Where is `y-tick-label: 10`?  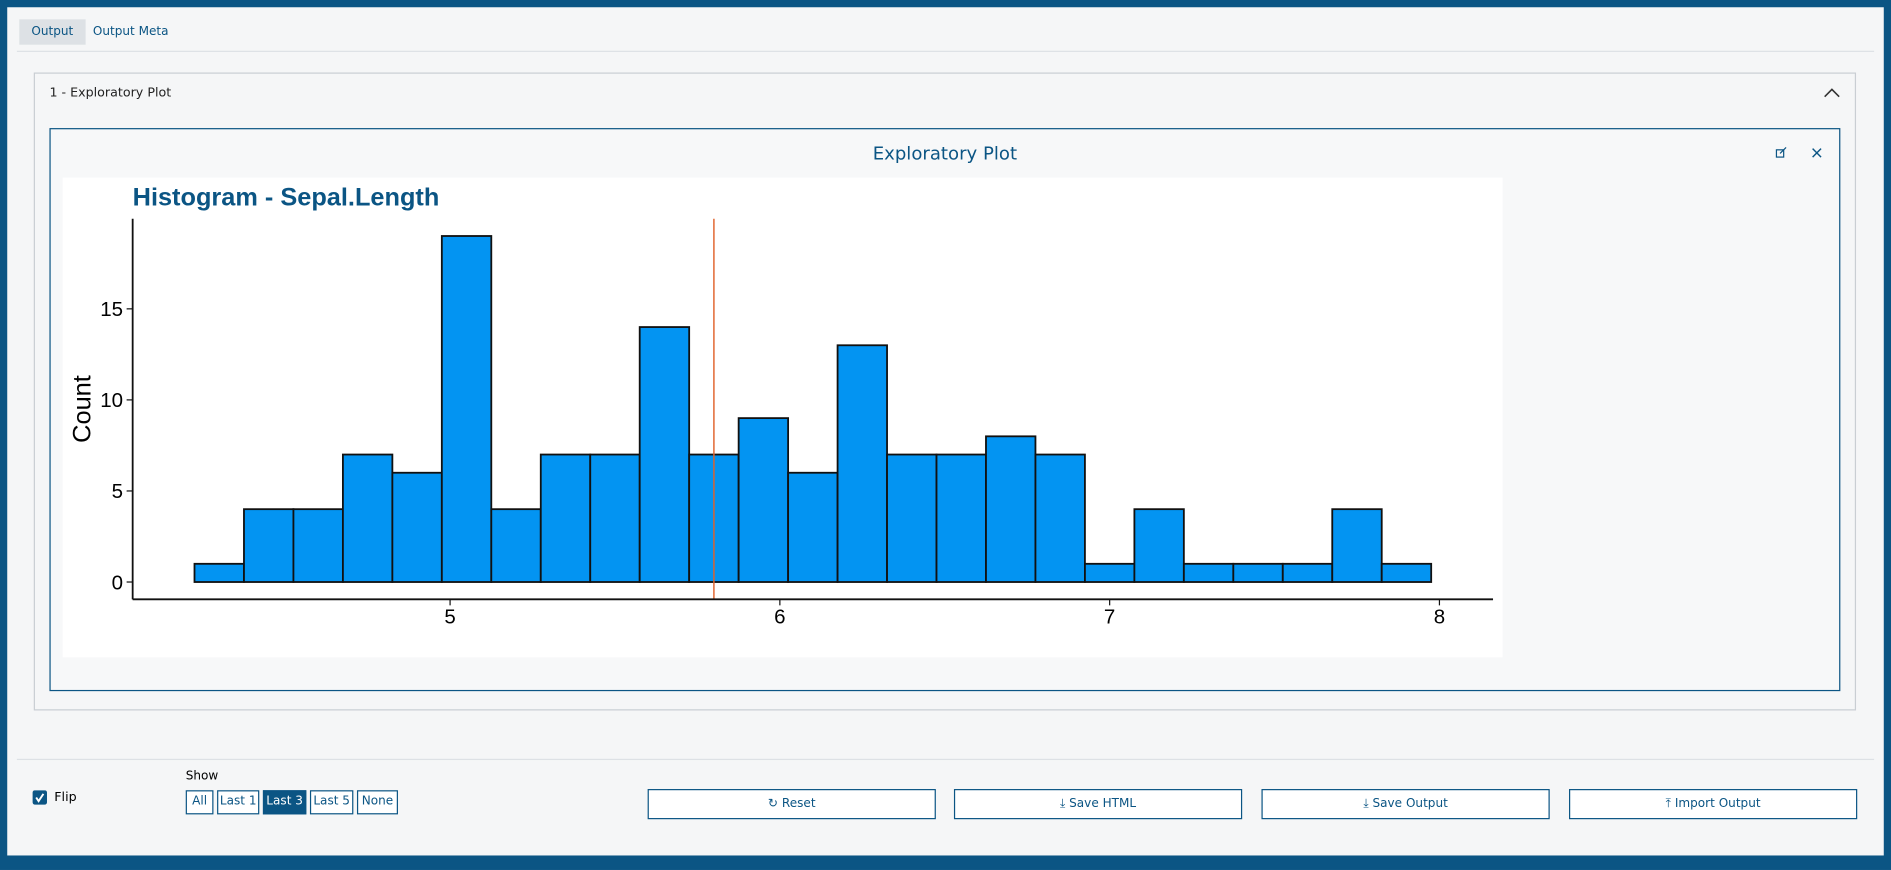 y-tick-label: 10 is located at coordinates (111, 400).